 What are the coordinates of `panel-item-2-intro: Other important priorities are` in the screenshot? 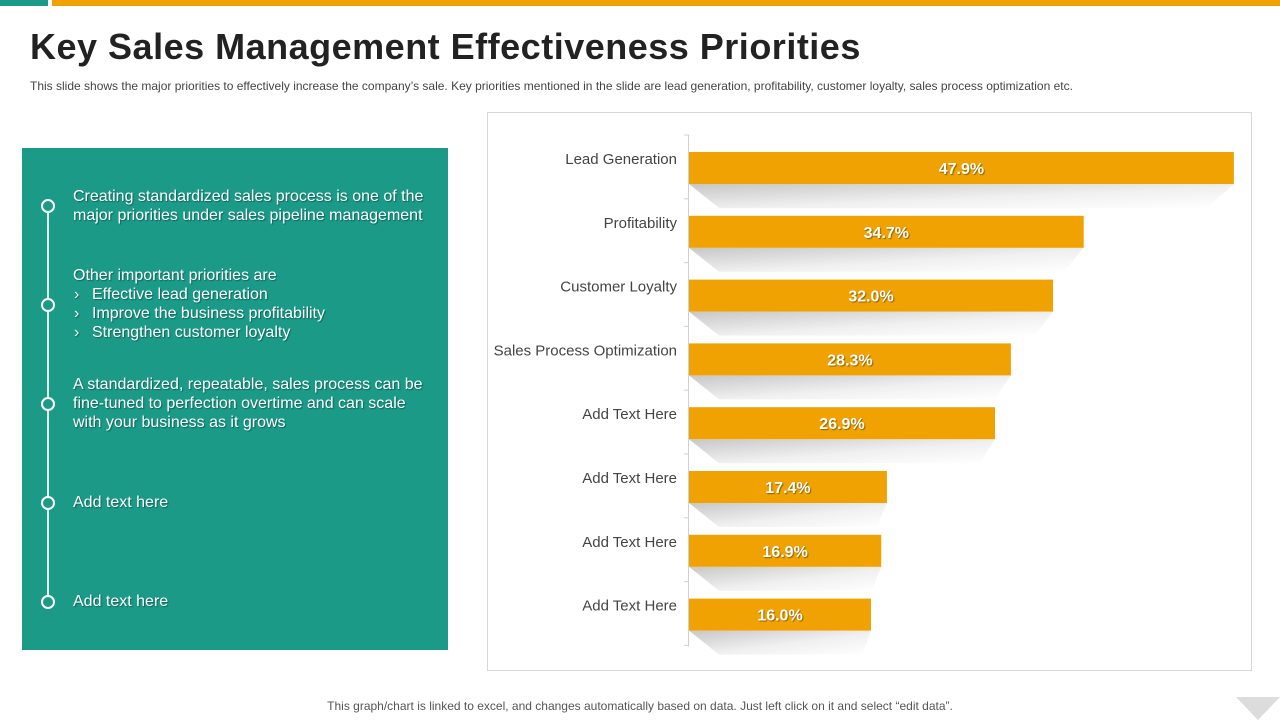 It's located at (175, 275).